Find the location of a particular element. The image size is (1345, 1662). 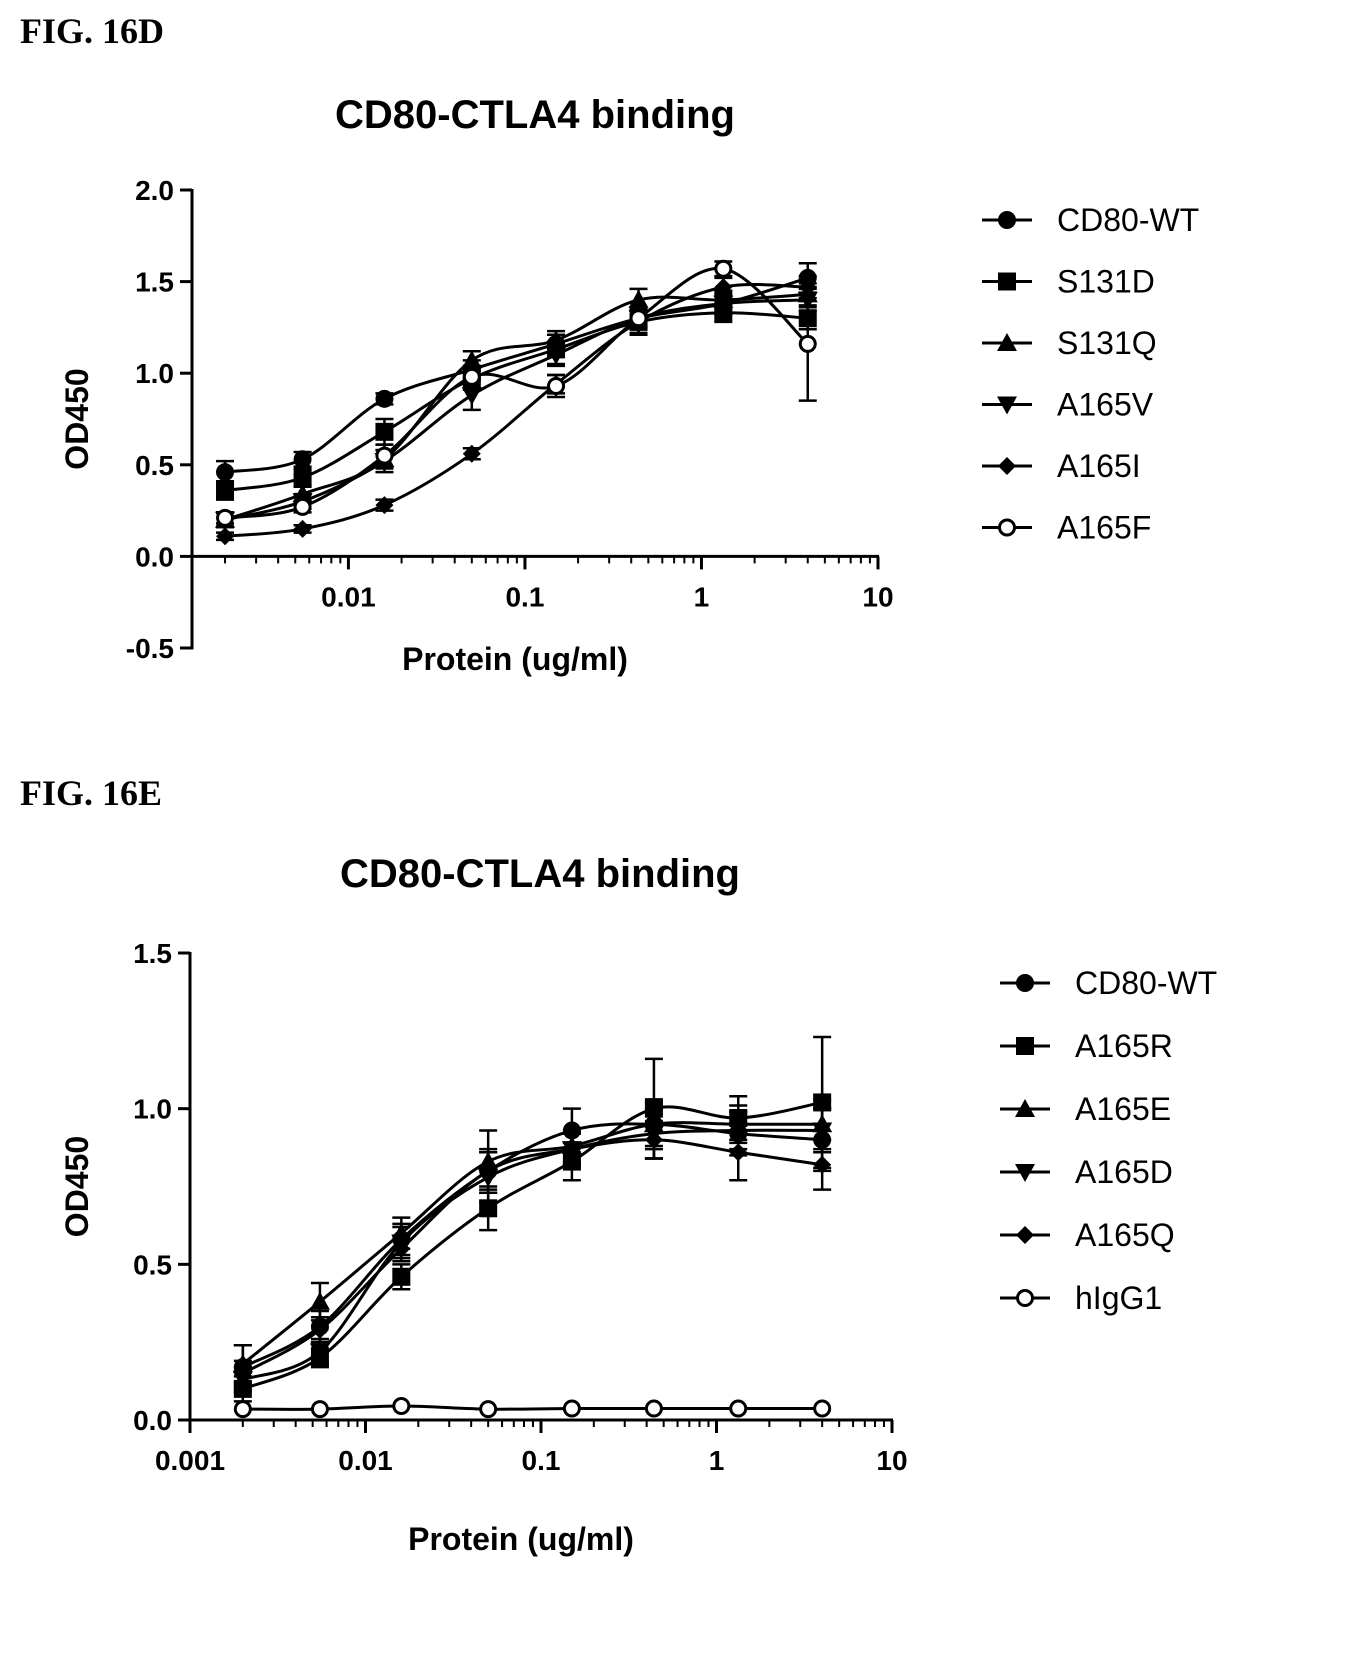

legend-item-cd80-wt: CD80-WT is located at coordinates (1090, 220).